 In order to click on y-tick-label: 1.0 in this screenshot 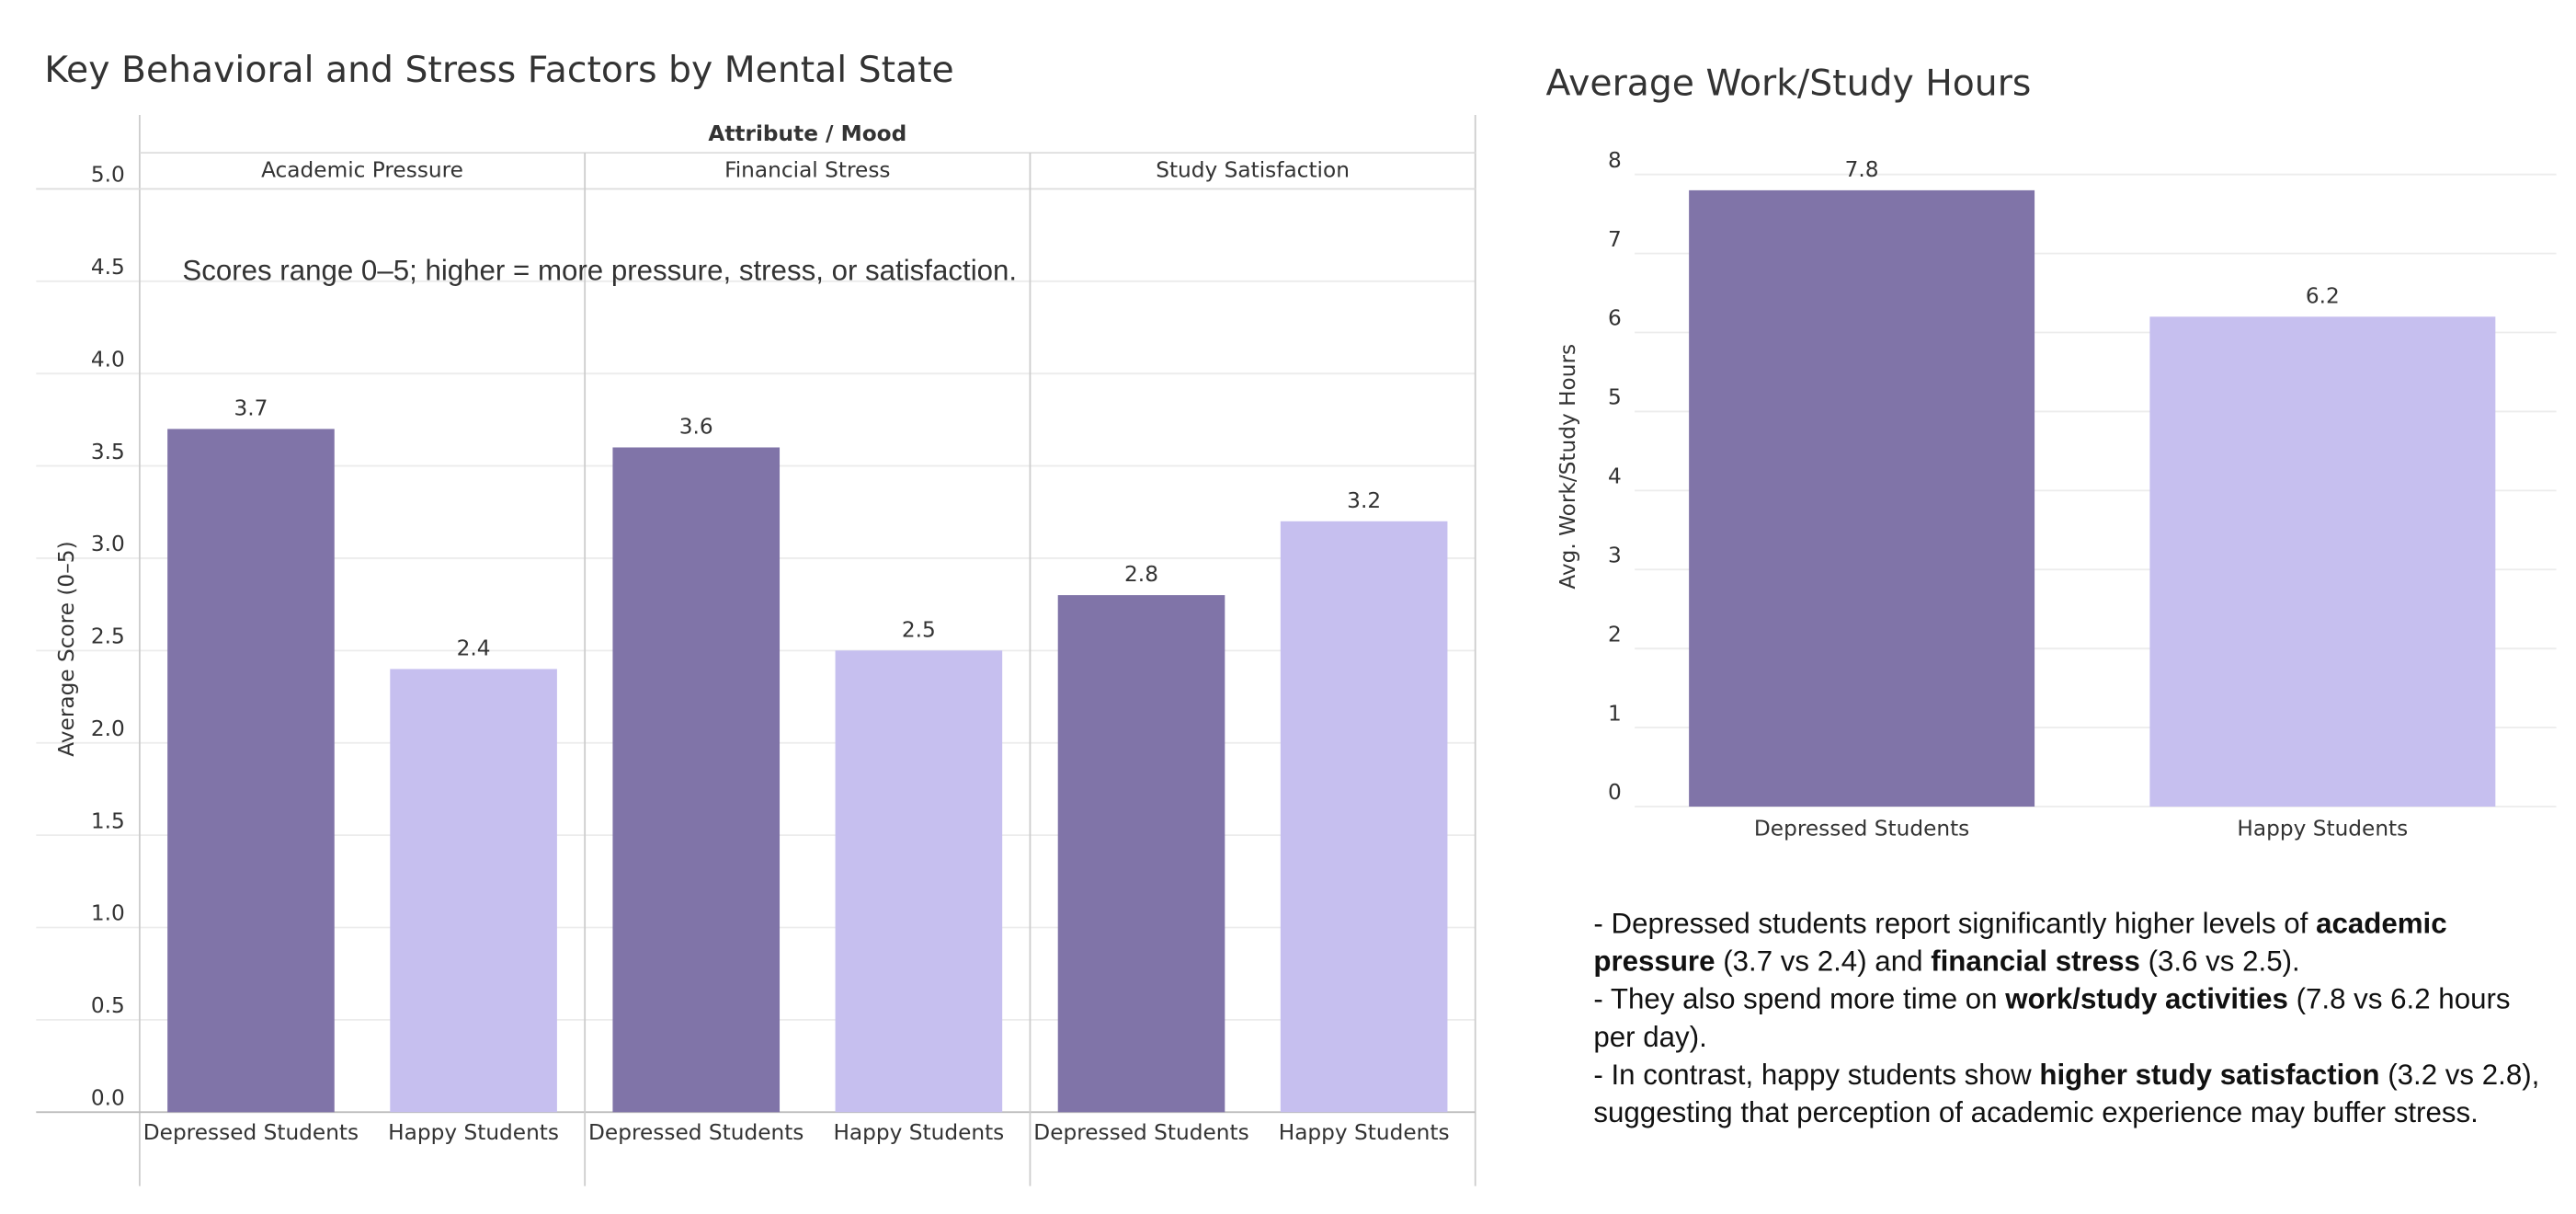, I will do `click(108, 913)`.